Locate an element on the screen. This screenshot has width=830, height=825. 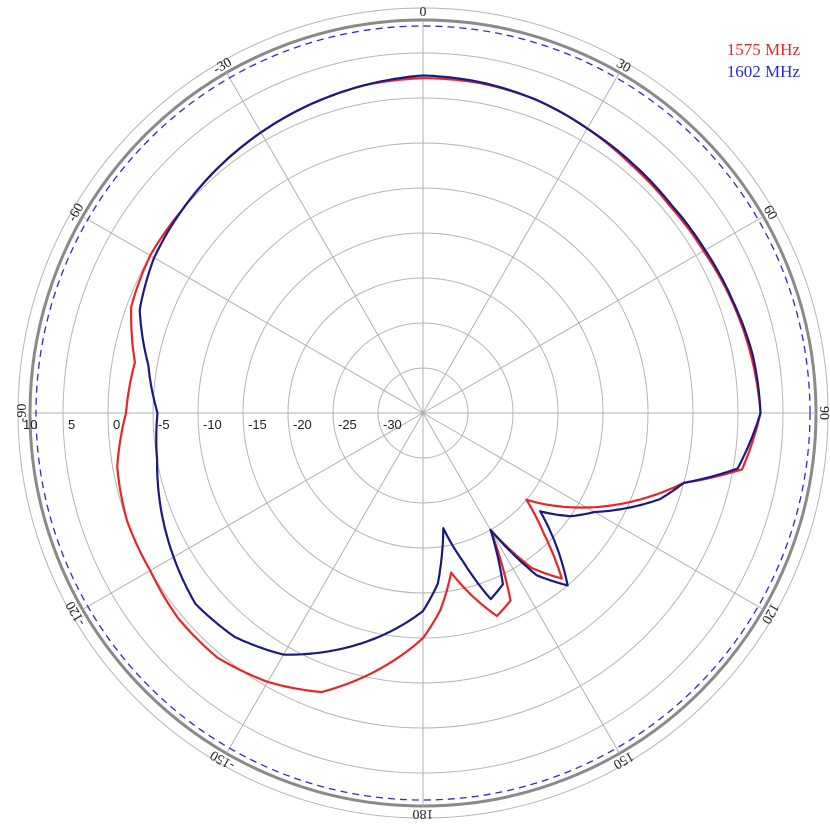
radial-tick-label: 0 is located at coordinates (116, 424).